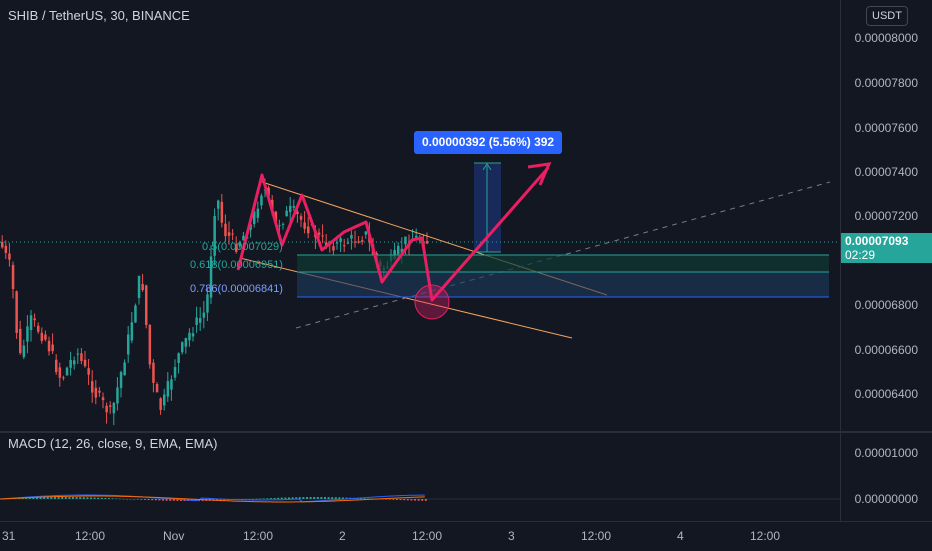 This screenshot has width=932, height=551. I want to click on macd-pane, so click(420, 477).